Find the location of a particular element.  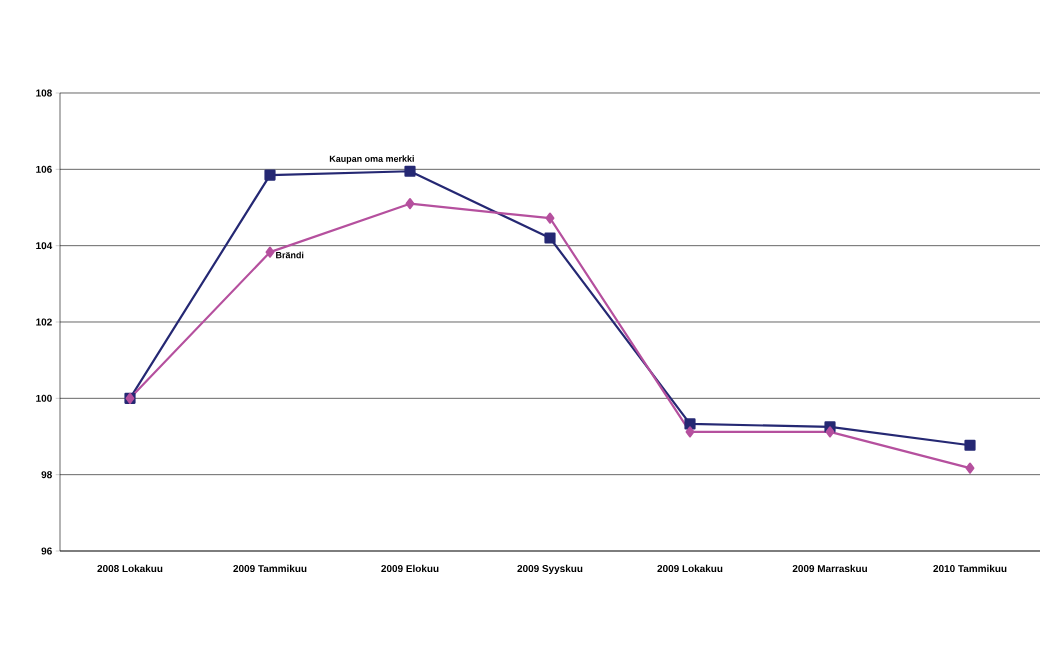

series-label: Kaupan oma merkki is located at coordinates (371, 159).